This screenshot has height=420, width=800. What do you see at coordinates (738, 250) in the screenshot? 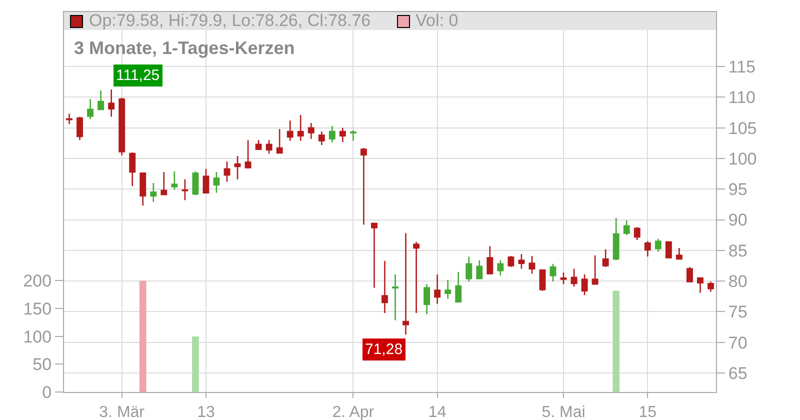
I see `y-tick-label: 85` at bounding box center [738, 250].